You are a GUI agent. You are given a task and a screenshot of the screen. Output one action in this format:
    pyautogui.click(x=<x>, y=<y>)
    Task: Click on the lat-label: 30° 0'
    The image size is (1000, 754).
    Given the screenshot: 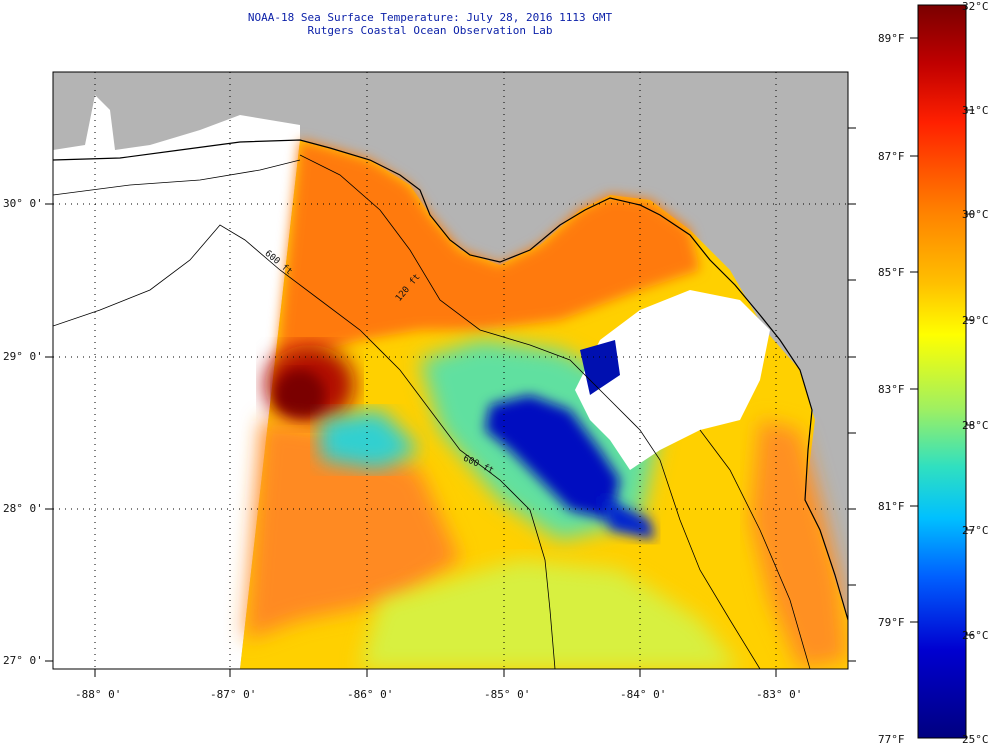 What is the action you would take?
    pyautogui.click(x=23, y=203)
    